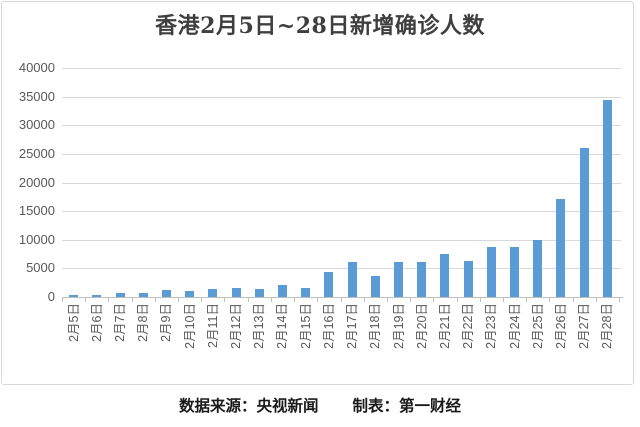 This screenshot has height=427, width=640. Describe the element at coordinates (36, 153) in the screenshot. I see `y-axis-label: 25000` at that location.